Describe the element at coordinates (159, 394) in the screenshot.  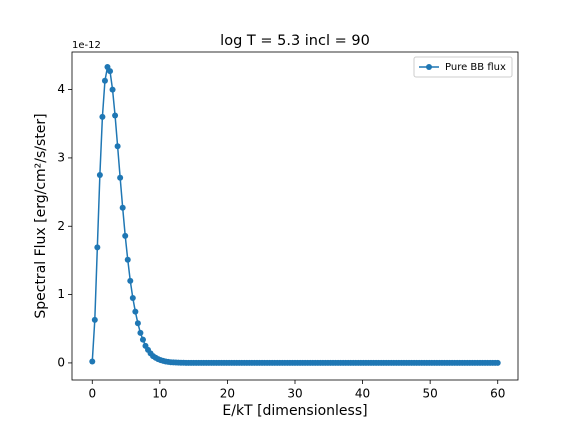
I see `x-tick-label: 10` at that location.